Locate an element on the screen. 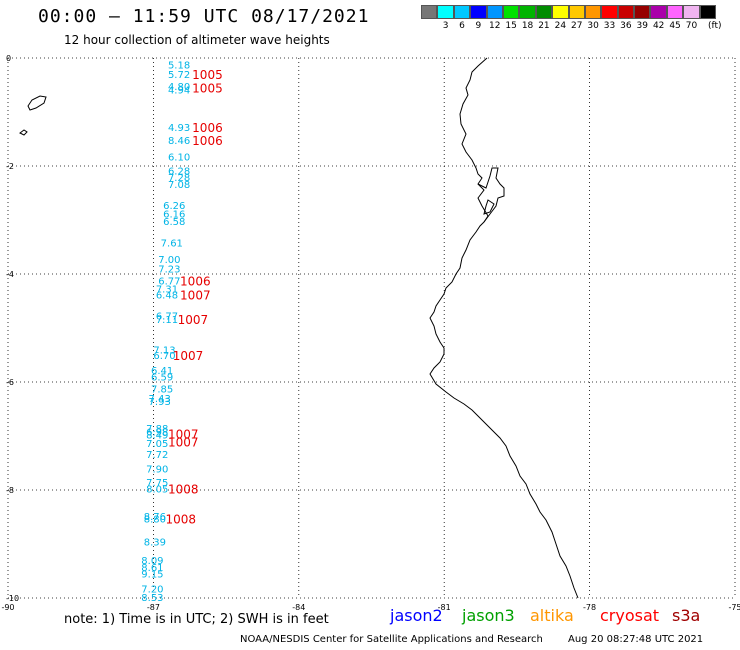  swh-value: 4.94 is located at coordinates (179, 90).